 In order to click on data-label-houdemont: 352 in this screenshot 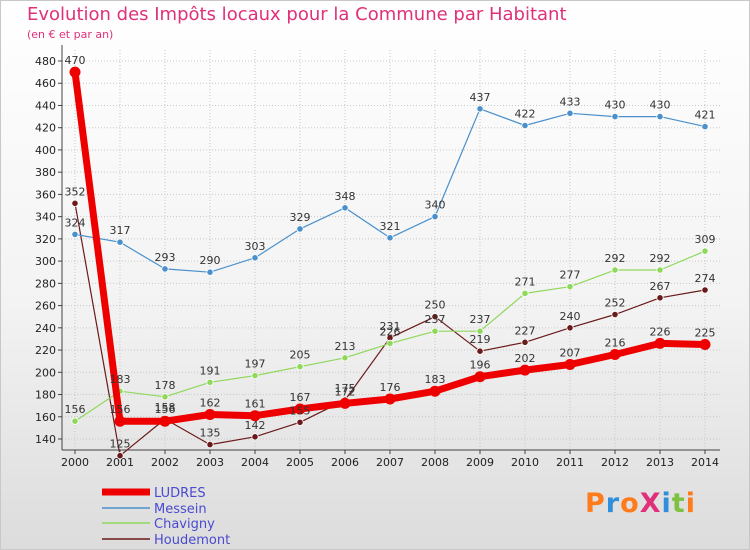, I will do `click(75, 191)`.